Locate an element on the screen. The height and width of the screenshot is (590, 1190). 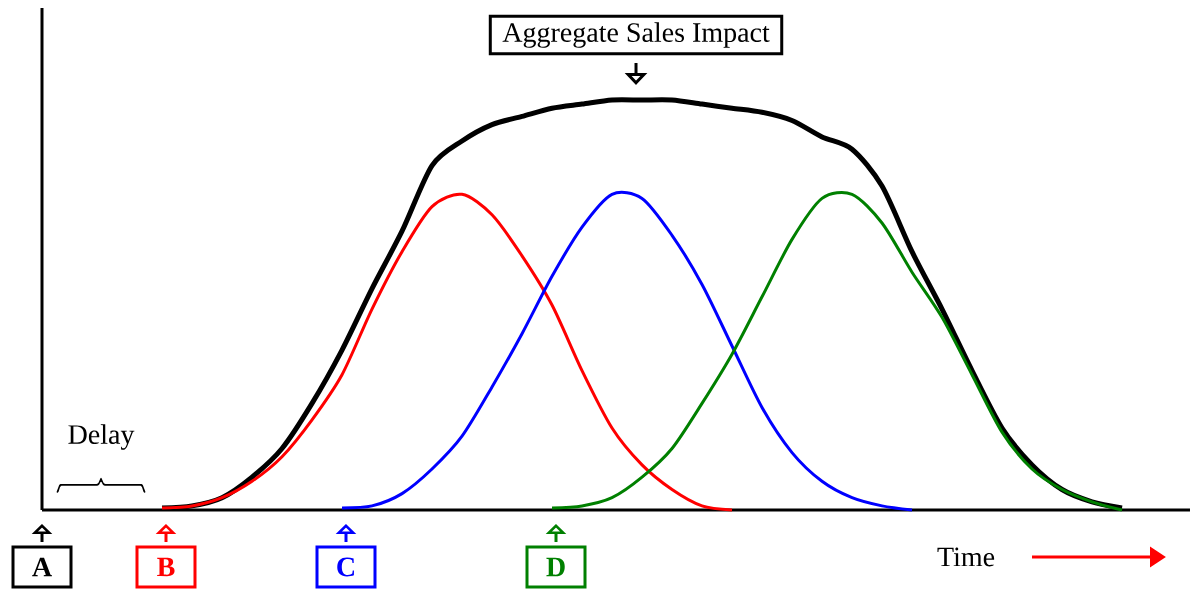
text: B is located at coordinates (166, 567).